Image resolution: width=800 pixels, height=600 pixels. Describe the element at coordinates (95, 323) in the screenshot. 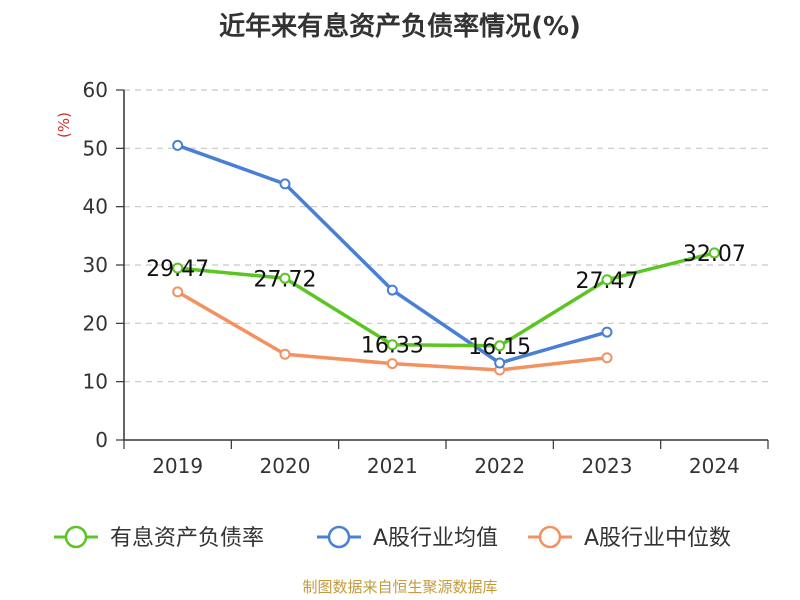

I see `y-tick-label: 20` at that location.